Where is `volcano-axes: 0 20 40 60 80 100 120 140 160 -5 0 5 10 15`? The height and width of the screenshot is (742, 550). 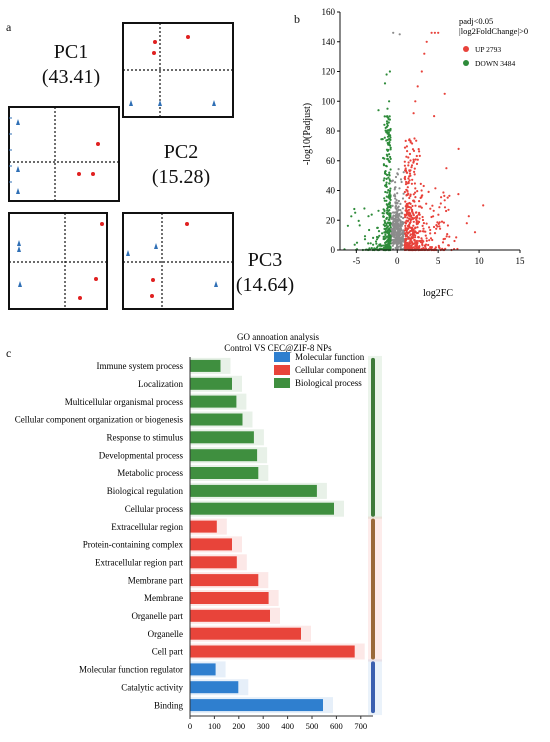 volcano-axes: 0 20 40 60 80 100 120 140 160 -5 0 5 10 15 is located at coordinates (424, 136).